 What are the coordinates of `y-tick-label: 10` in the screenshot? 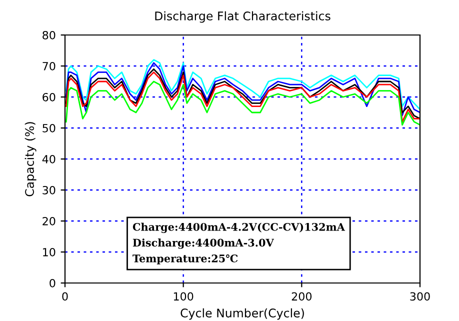 It's located at (49, 252).